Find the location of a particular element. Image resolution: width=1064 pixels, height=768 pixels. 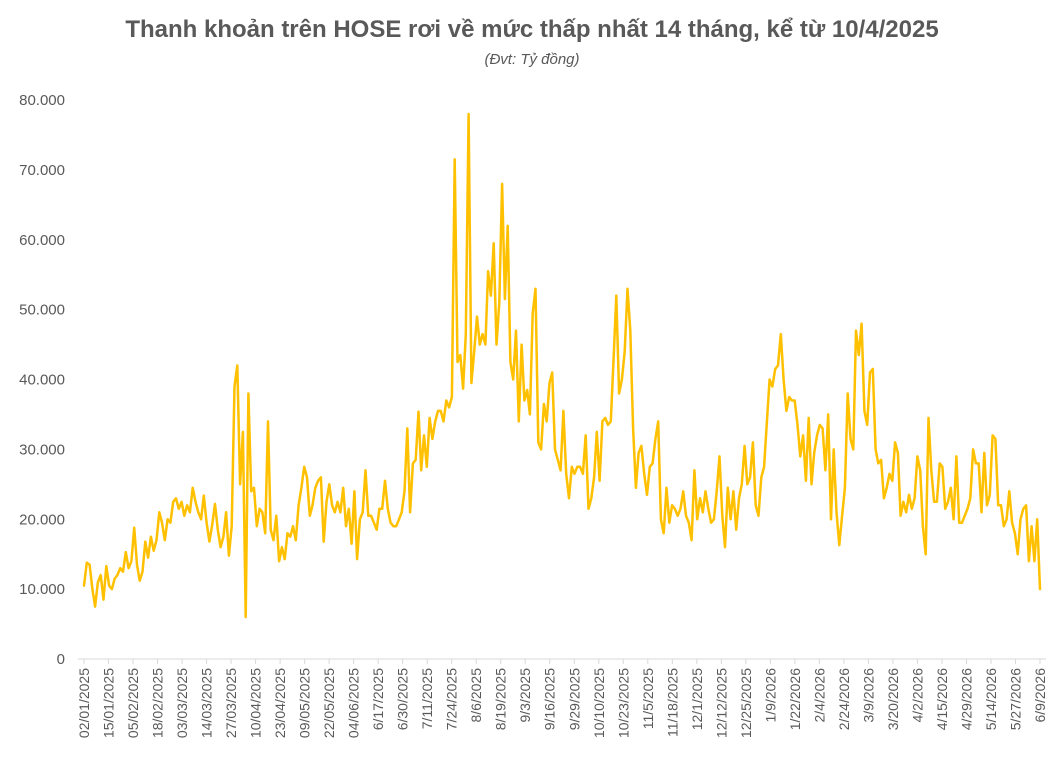

x-tick-label: 14/03/2025 is located at coordinates (207, 703).